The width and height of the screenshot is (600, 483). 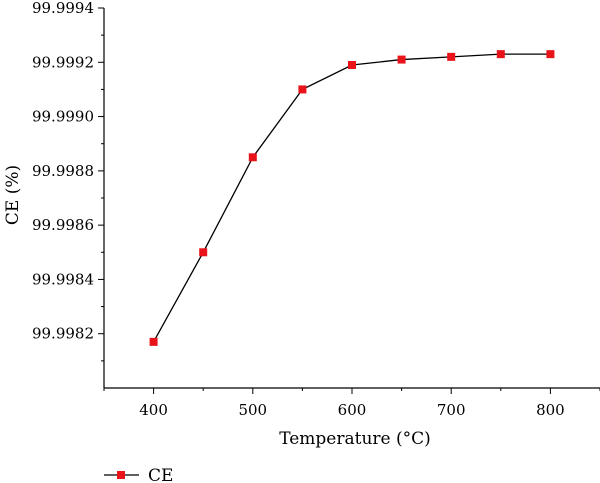 What do you see at coordinates (252, 410) in the screenshot?
I see `x-tick-label: 500` at bounding box center [252, 410].